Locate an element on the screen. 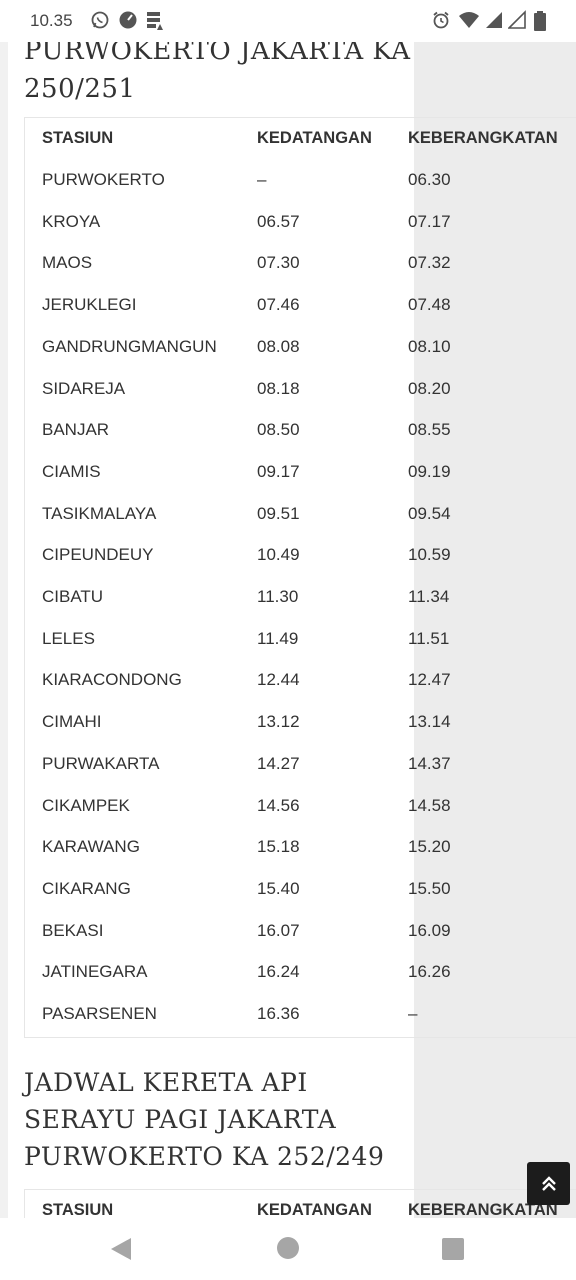 The height and width of the screenshot is (1280, 576). arrival-time: 16.36 is located at coordinates (278, 1013).